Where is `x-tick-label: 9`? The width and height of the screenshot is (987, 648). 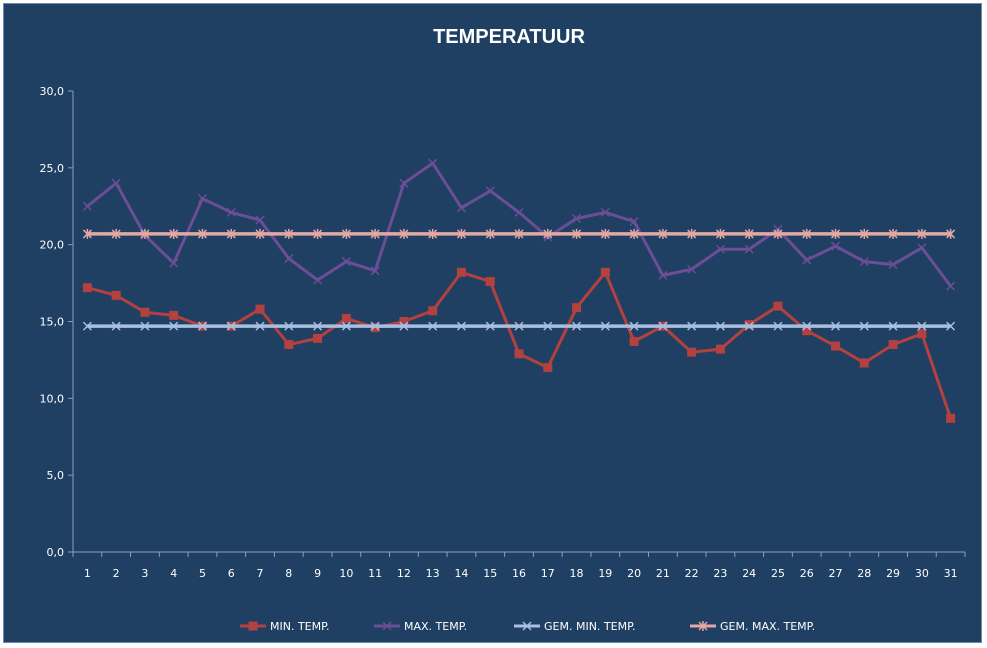 x-tick-label: 9 is located at coordinates (317, 573).